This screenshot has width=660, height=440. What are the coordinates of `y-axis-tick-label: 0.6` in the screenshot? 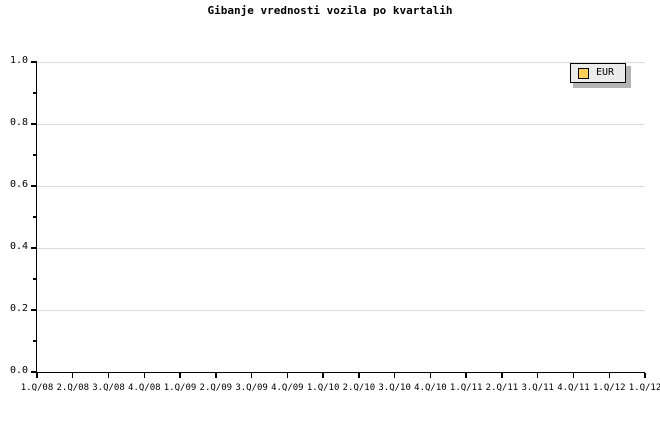 It's located at (18, 184).